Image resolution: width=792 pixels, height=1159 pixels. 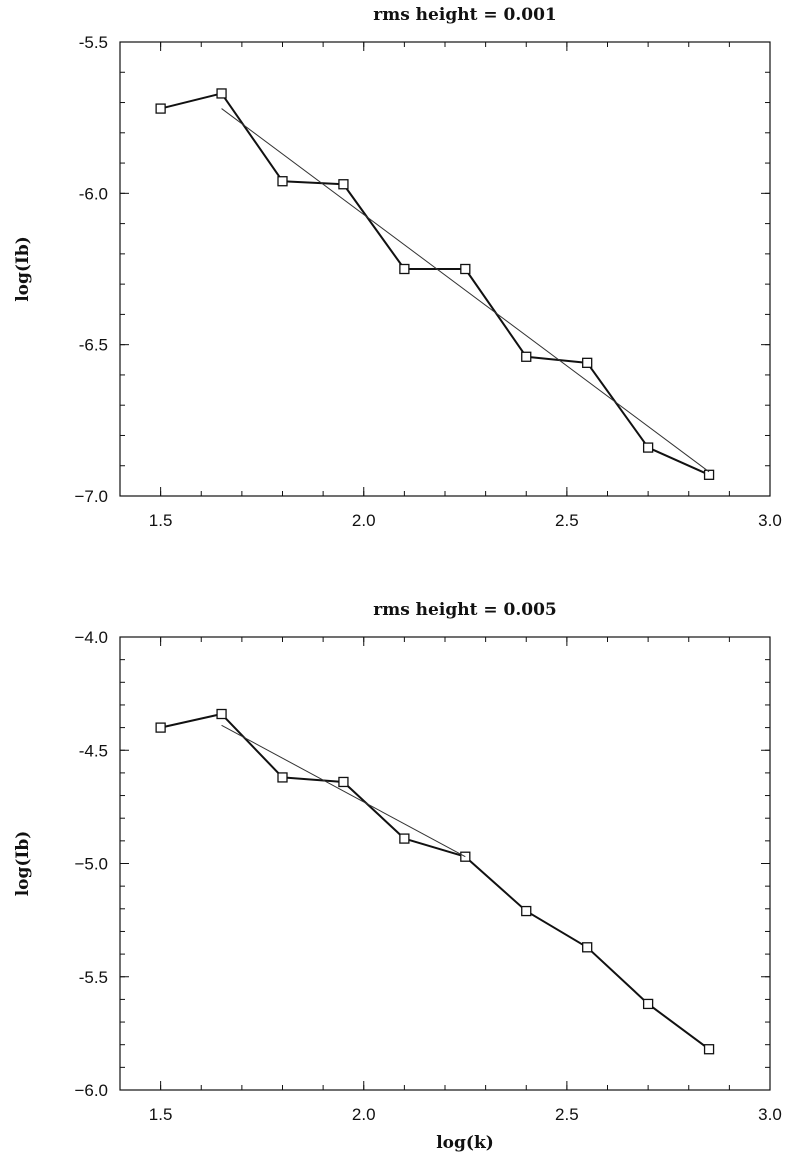 I want to click on x-axis-label: log(k), so click(x=465, y=1143).